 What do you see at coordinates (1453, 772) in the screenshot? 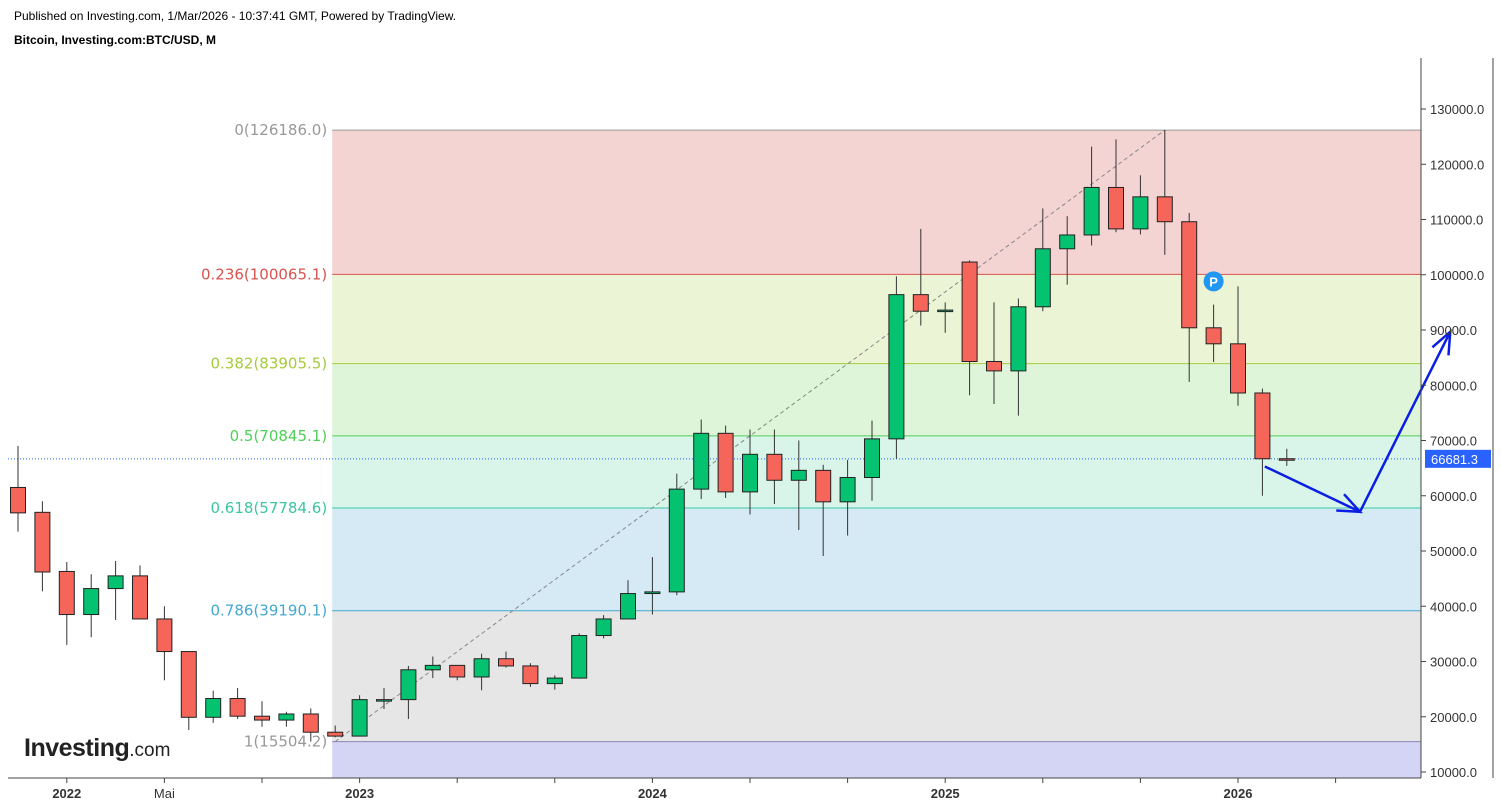
I see `y-tick-label: 10000.0` at bounding box center [1453, 772].